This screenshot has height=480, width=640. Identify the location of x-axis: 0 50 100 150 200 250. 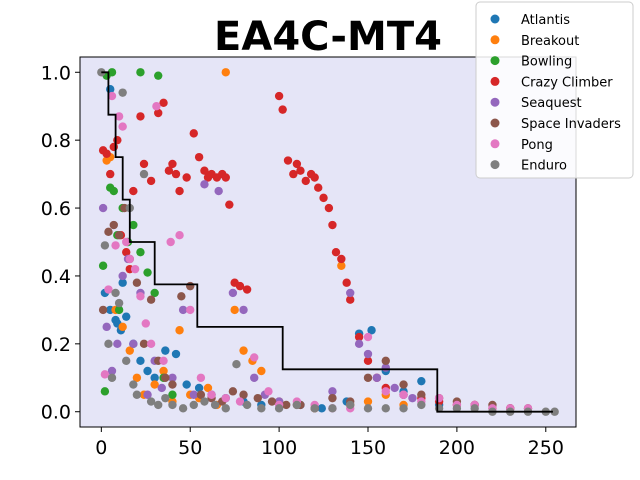
(329, 443).